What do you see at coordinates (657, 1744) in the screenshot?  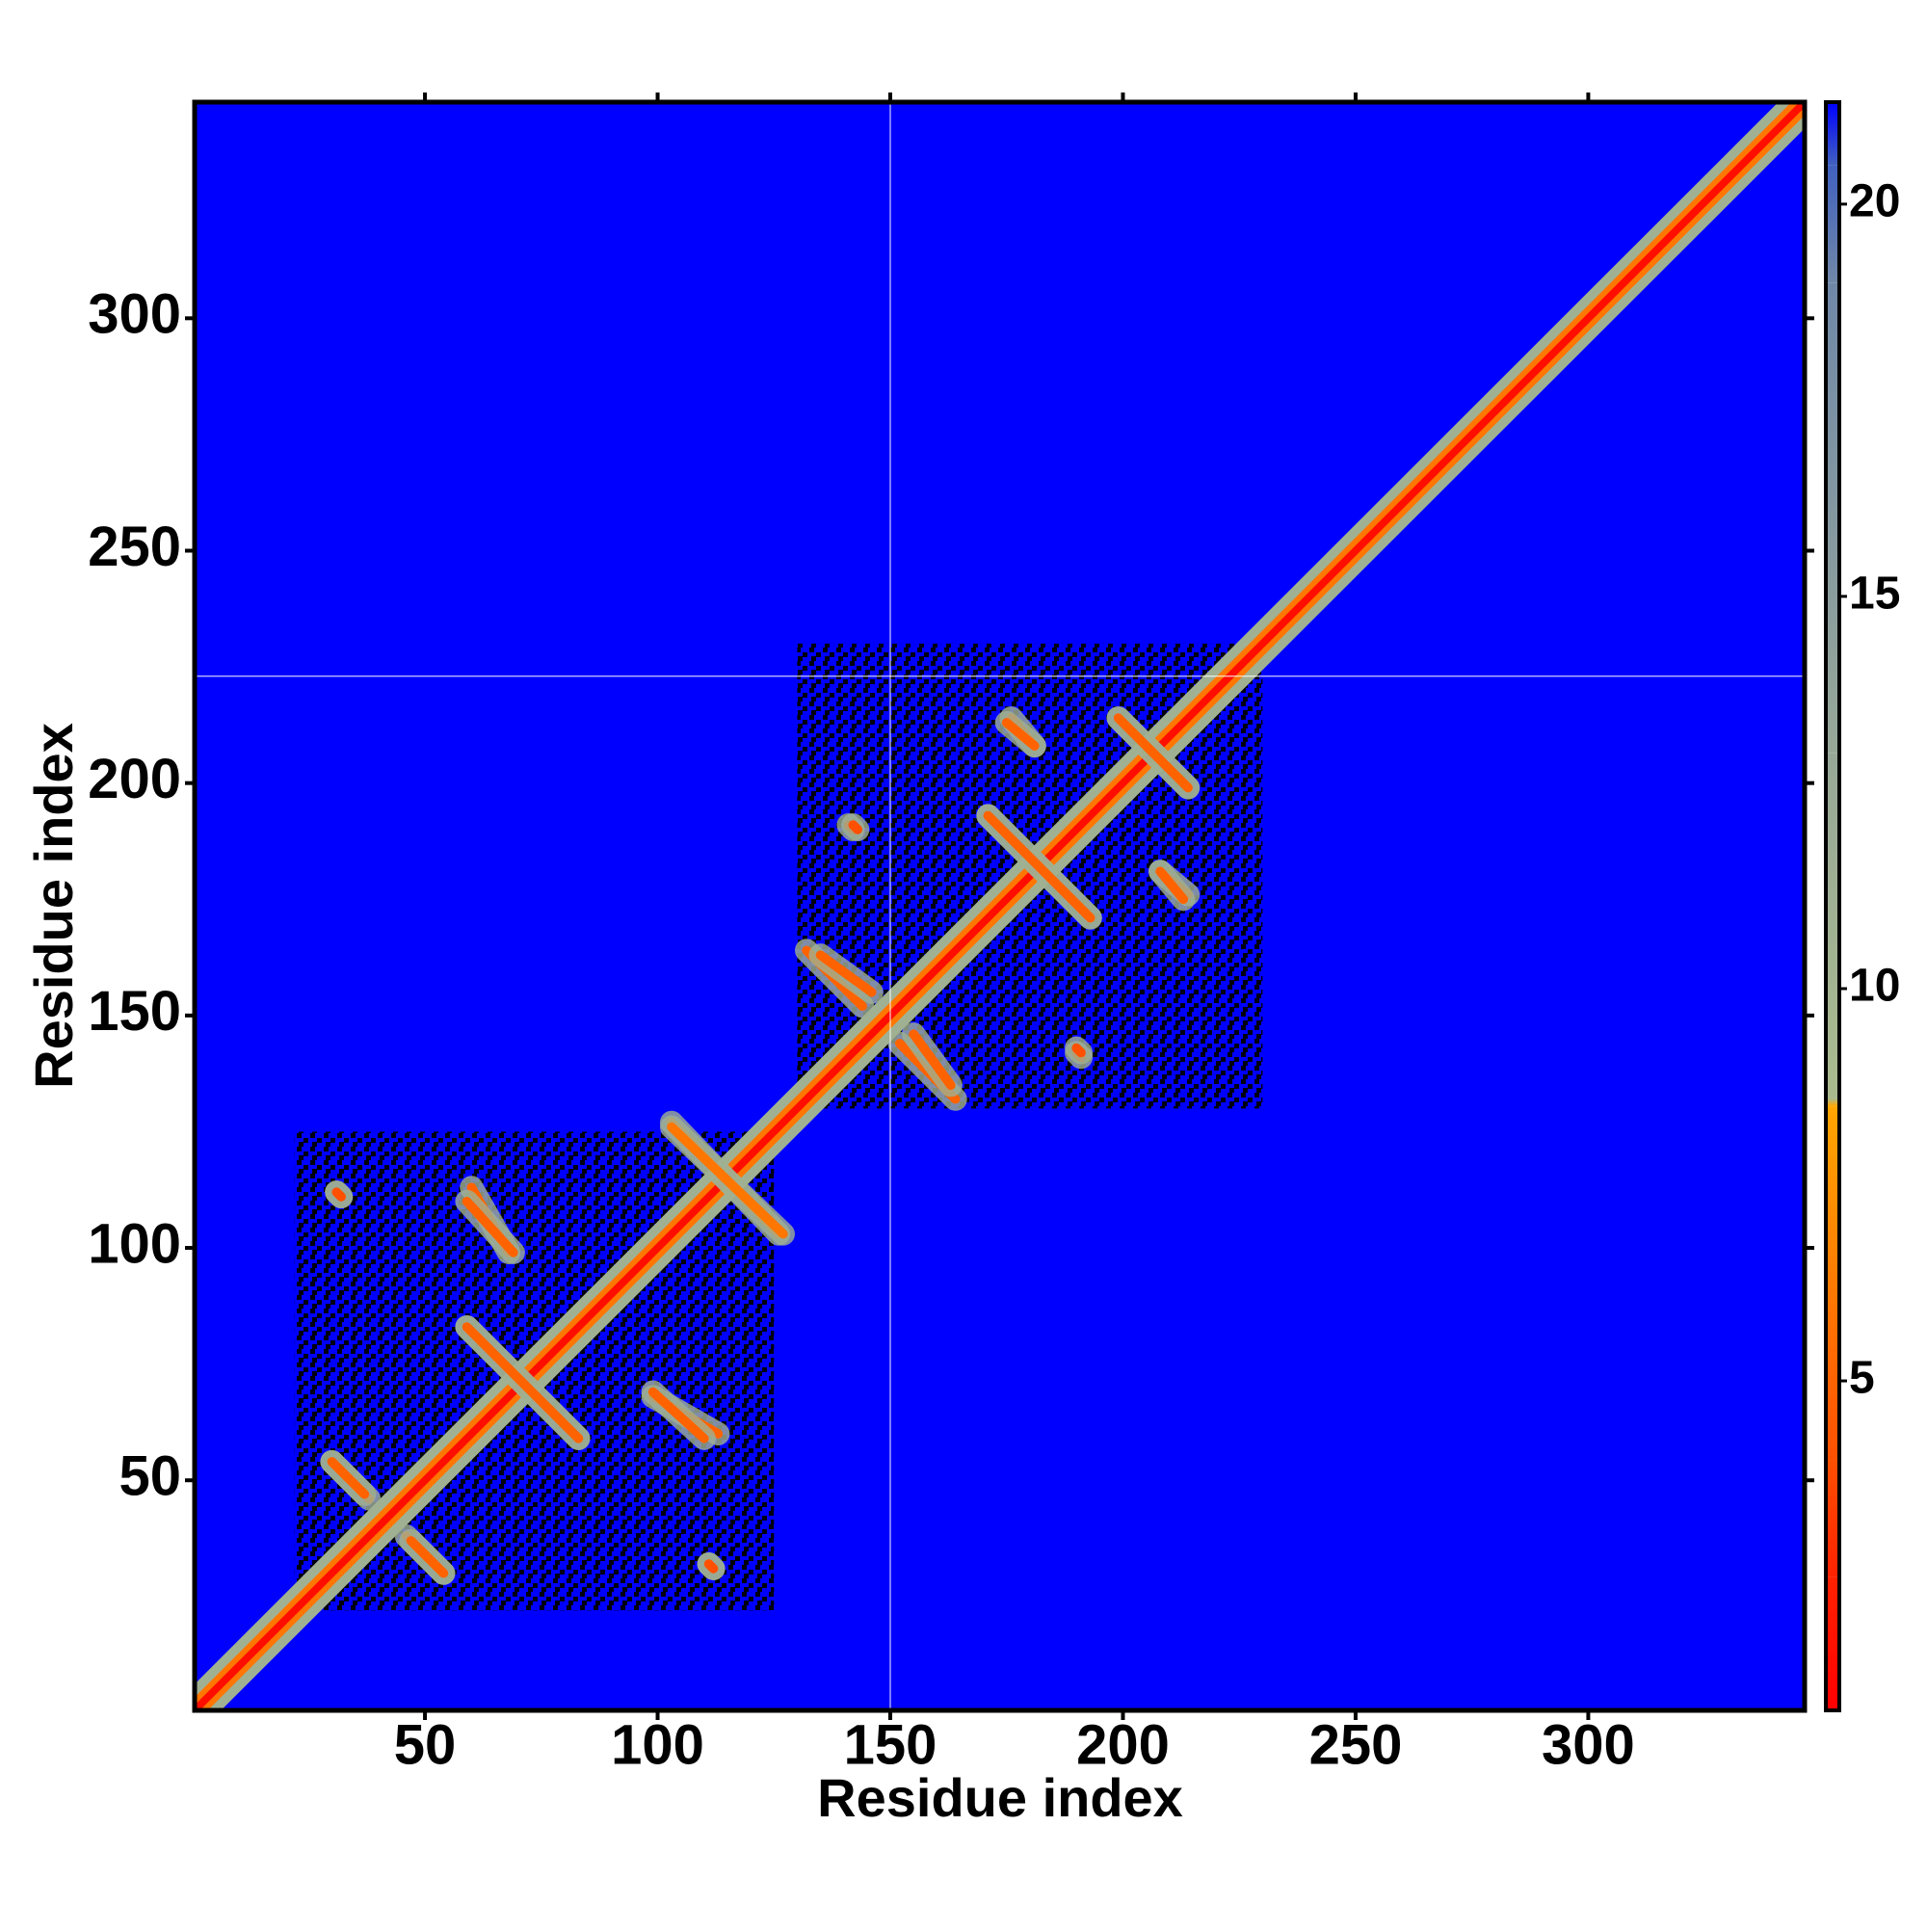 I see `x-tick-label: 100` at bounding box center [657, 1744].